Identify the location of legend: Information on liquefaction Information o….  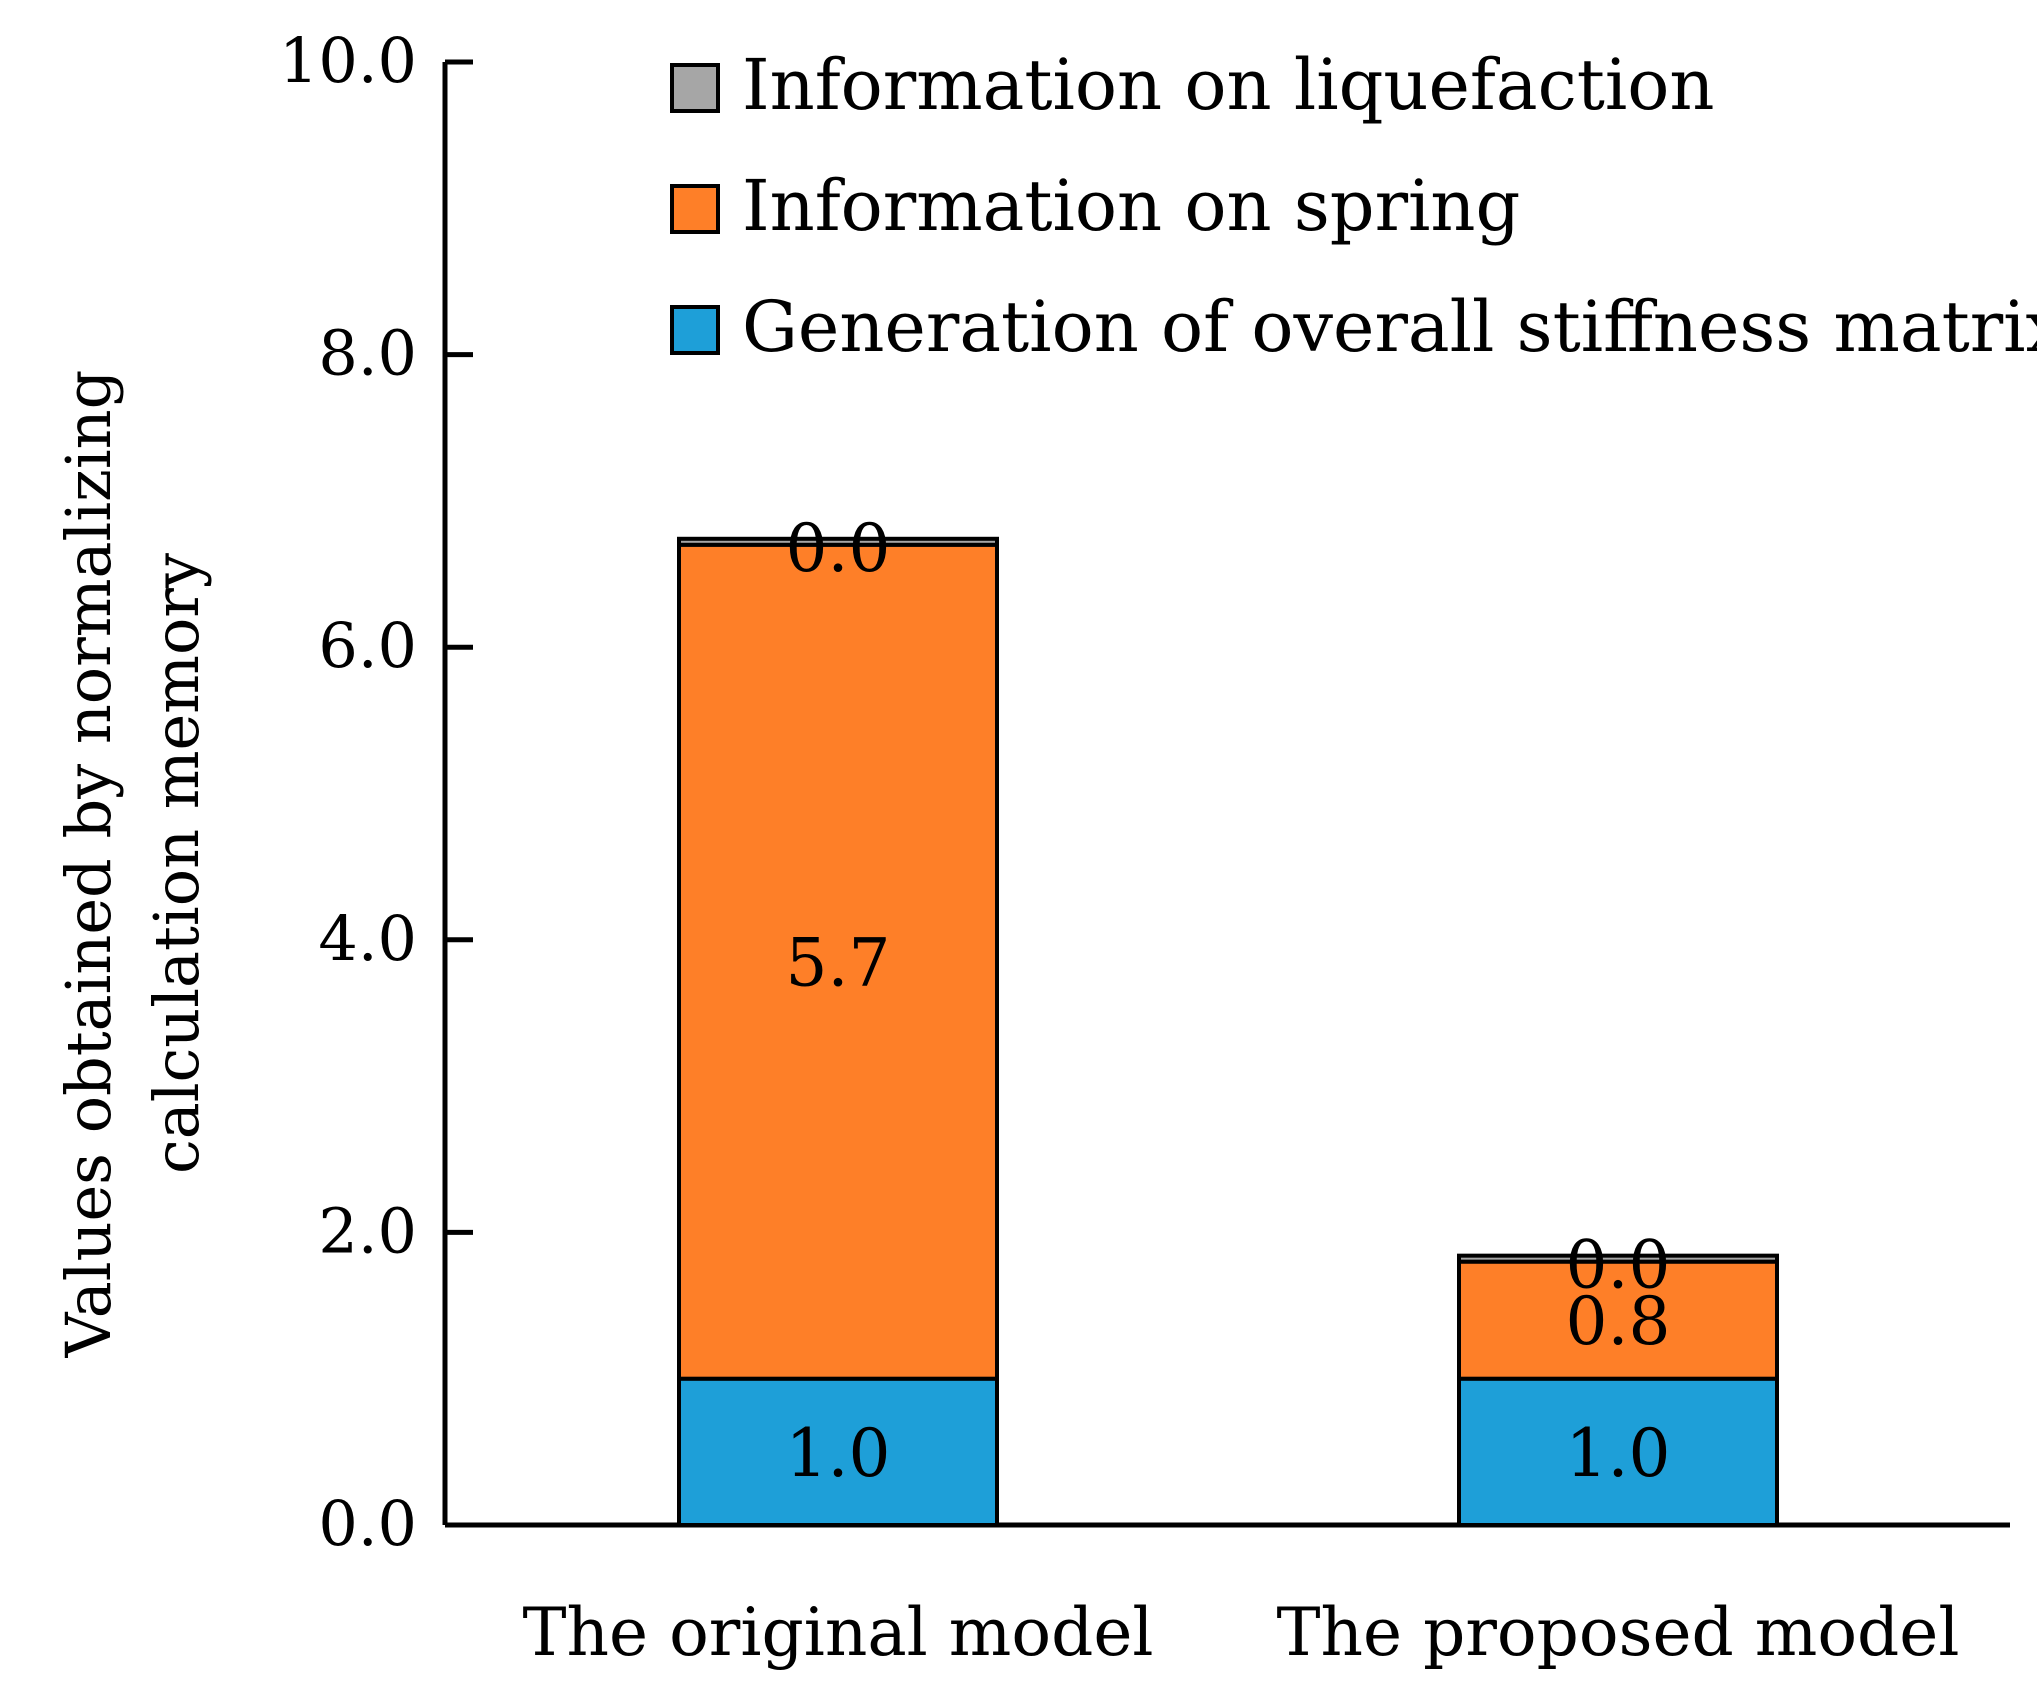
(1353, 206).